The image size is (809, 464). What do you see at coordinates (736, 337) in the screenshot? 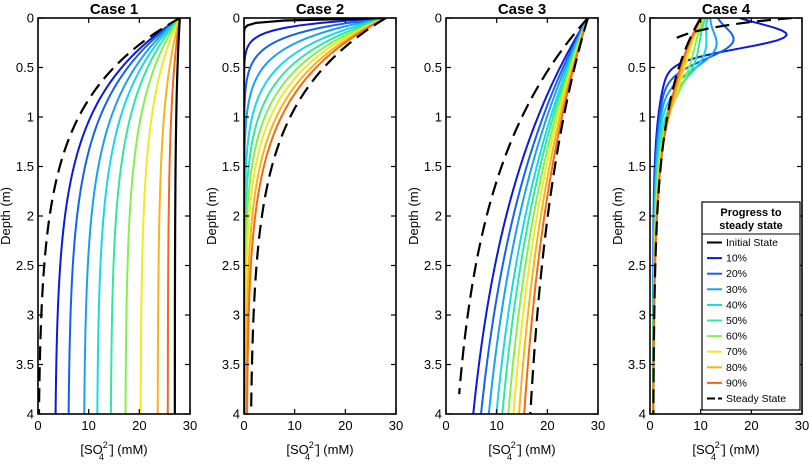
I see `legend-item-label: 60%` at bounding box center [736, 337].